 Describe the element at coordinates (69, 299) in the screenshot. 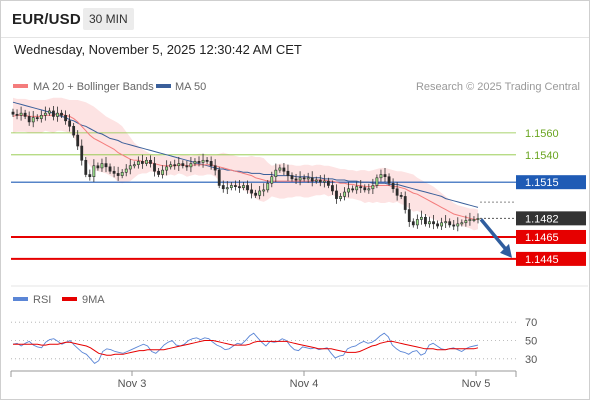

I see `rsi-ma-legend-swatch` at that location.